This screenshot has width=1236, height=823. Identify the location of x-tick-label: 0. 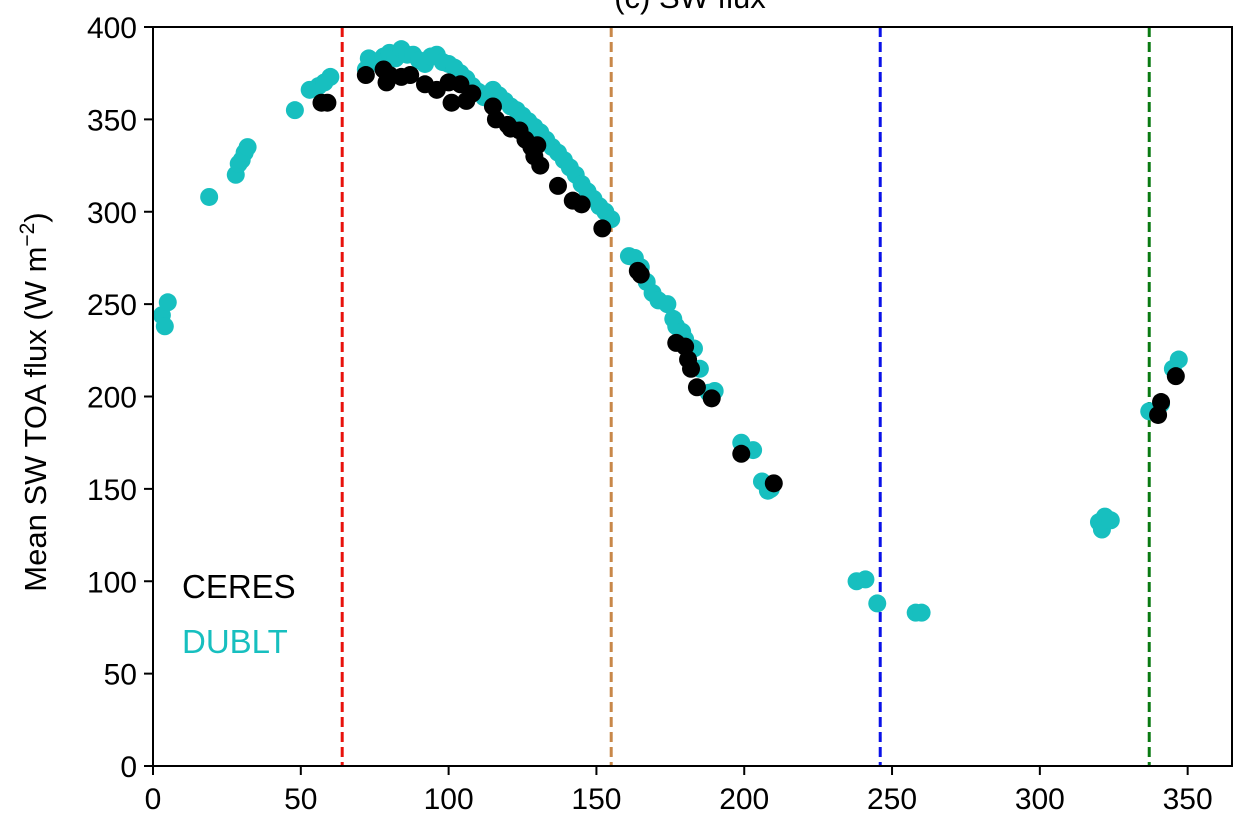
(153, 799).